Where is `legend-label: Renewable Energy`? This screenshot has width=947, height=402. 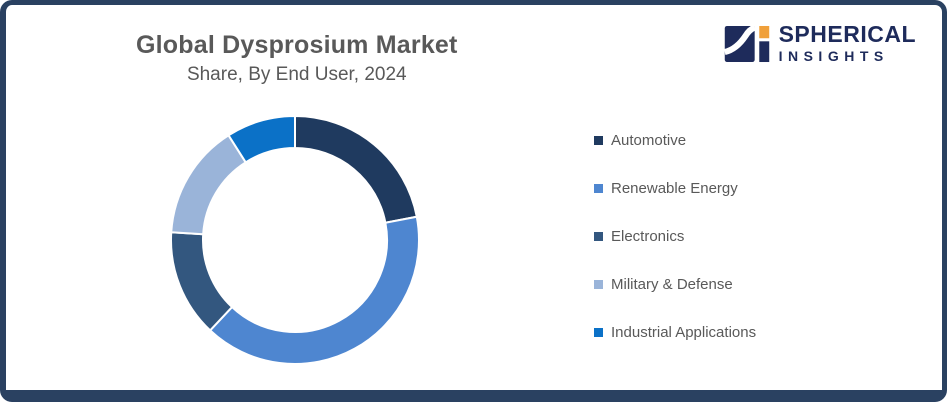
legend-label: Renewable Energy is located at coordinates (674, 188).